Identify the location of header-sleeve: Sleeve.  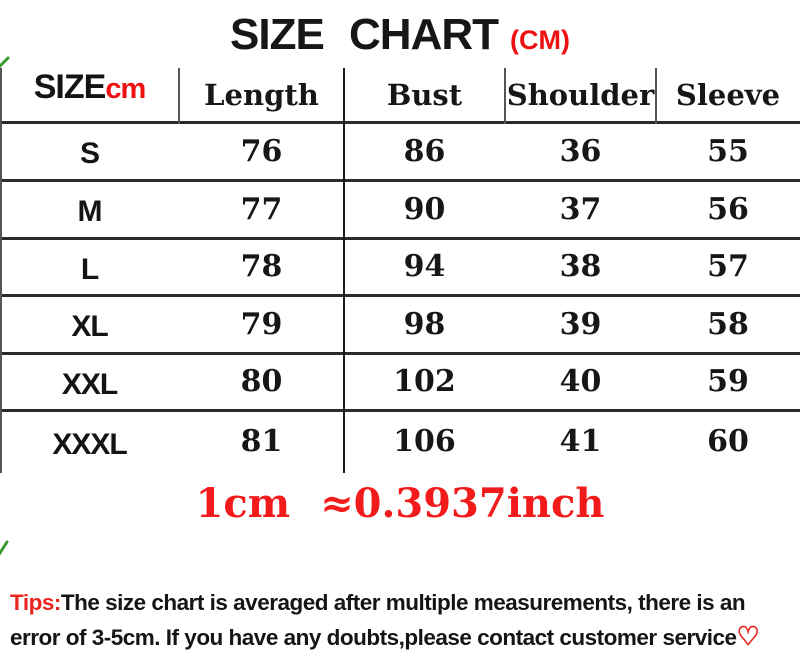
(728, 95).